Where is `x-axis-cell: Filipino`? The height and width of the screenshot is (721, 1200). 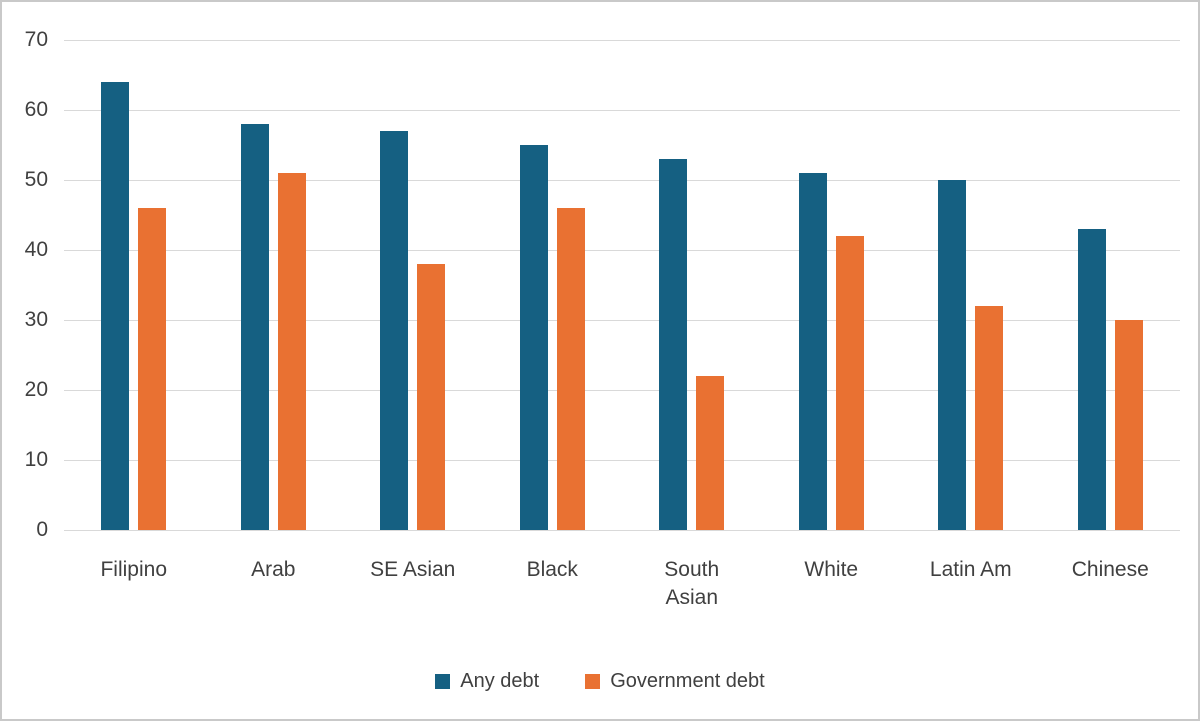 x-axis-cell: Filipino is located at coordinates (134, 571).